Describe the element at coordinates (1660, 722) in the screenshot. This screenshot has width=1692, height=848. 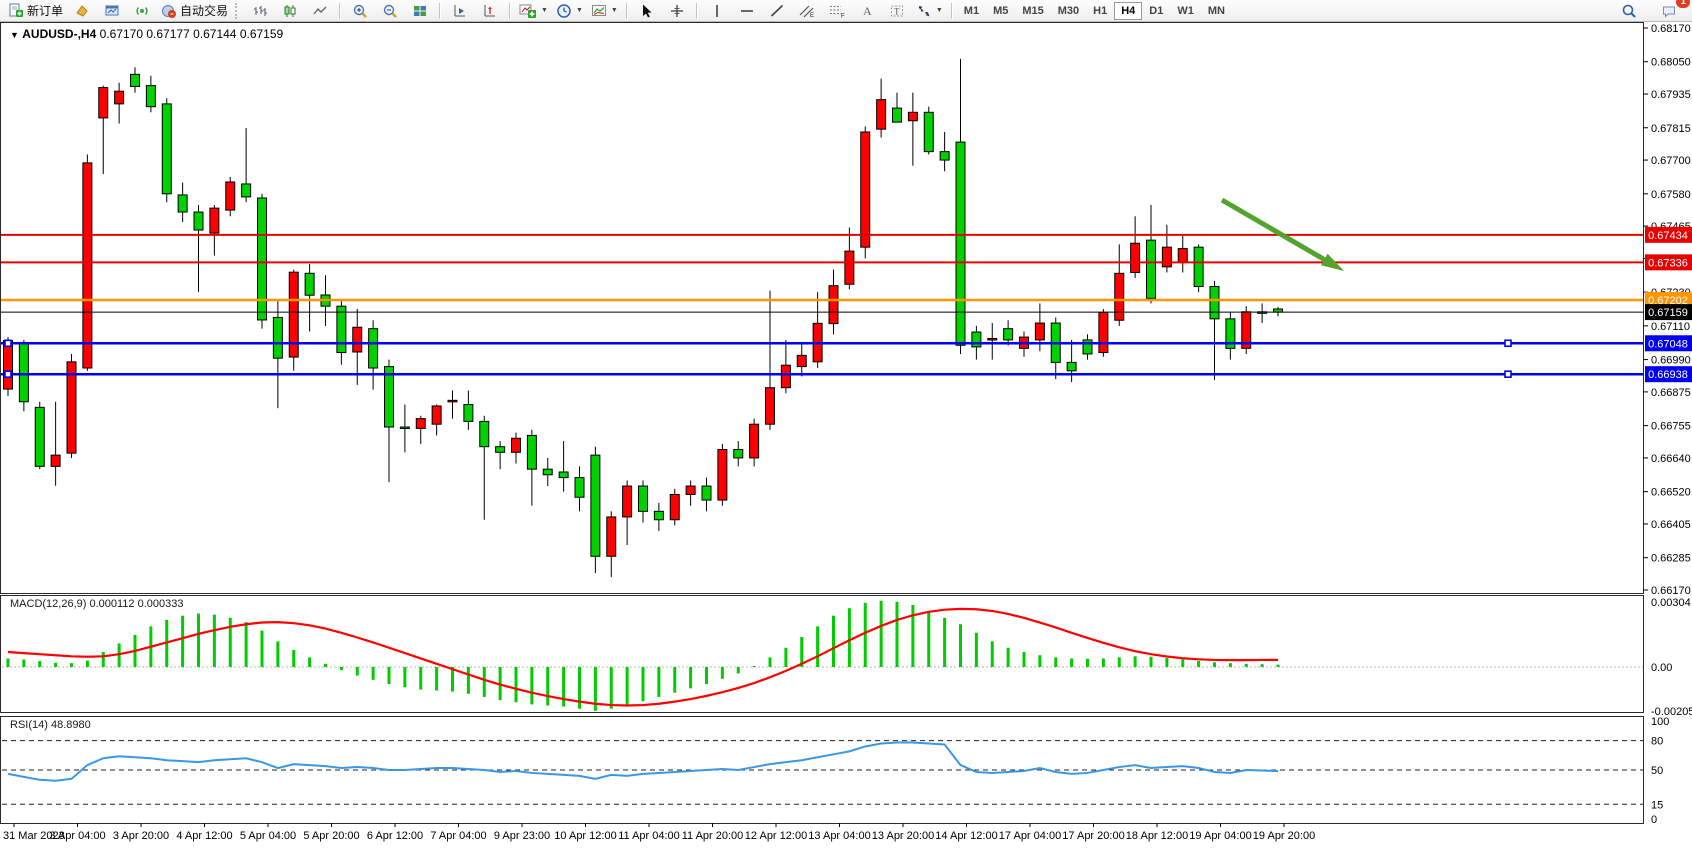
I see `svg-text: 100` at that location.